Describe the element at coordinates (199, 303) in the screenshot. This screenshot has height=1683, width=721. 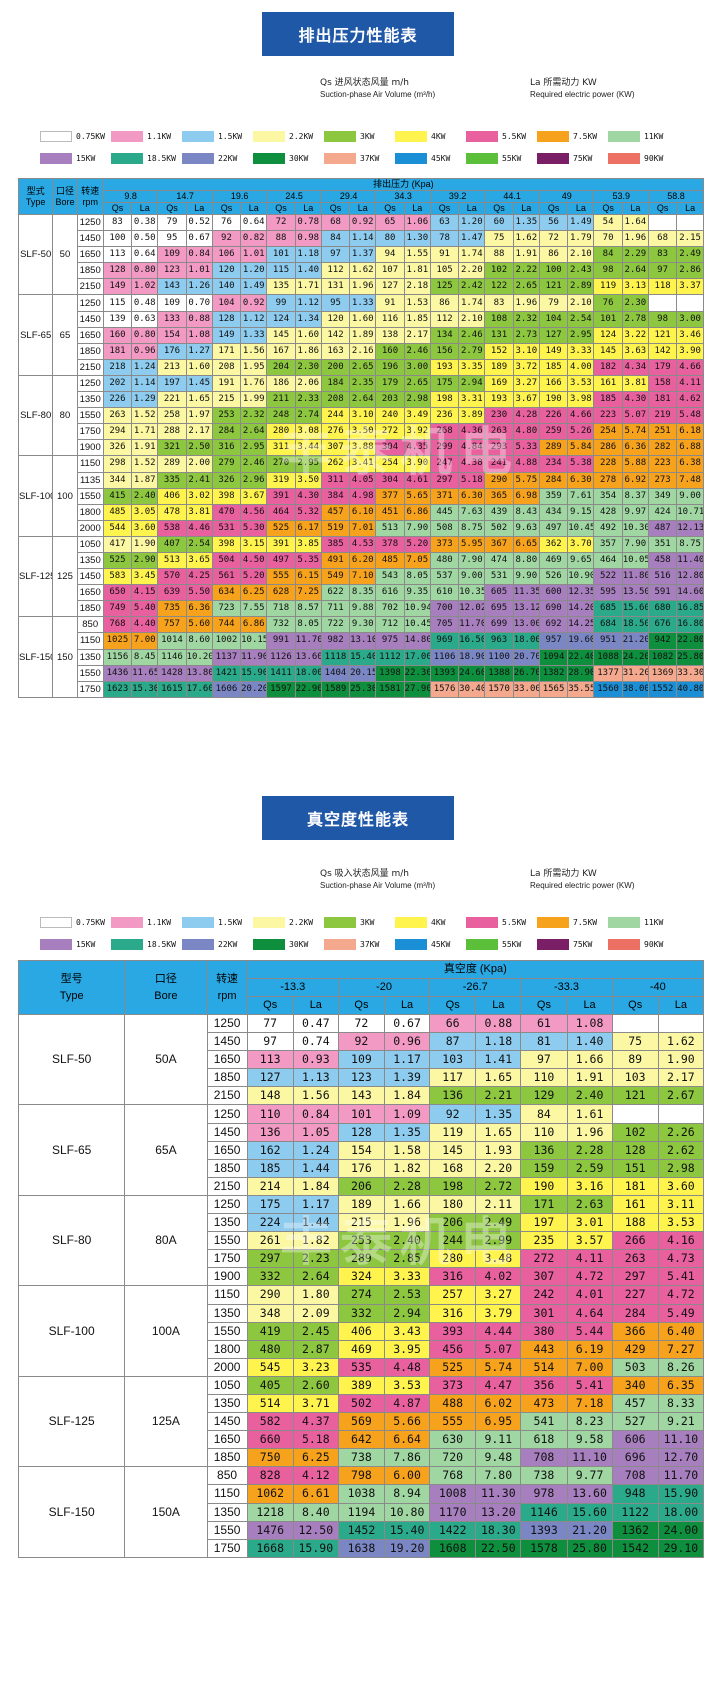
I see `la-cell: 0.70` at that location.